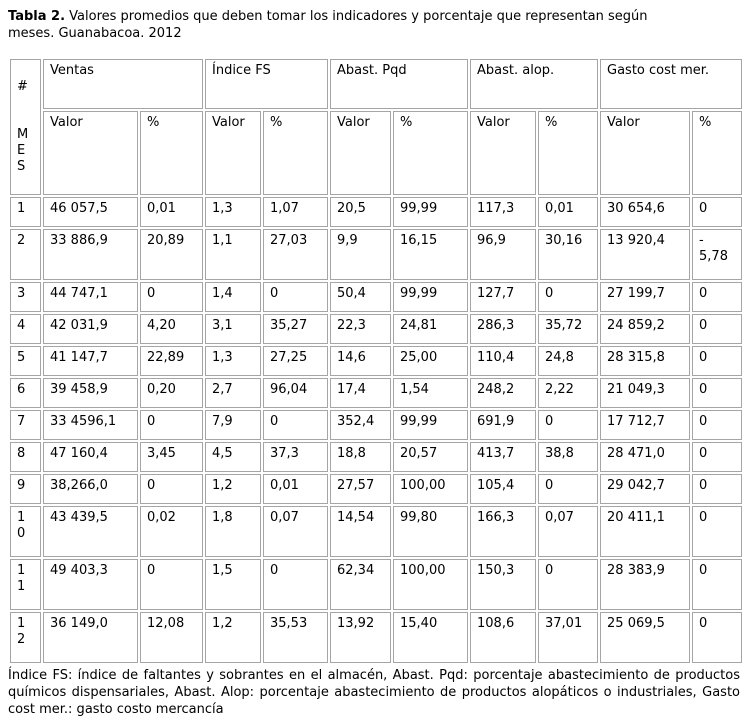 The height and width of the screenshot is (726, 748). What do you see at coordinates (171, 457) in the screenshot?
I see `value-cell: 3,45` at bounding box center [171, 457].